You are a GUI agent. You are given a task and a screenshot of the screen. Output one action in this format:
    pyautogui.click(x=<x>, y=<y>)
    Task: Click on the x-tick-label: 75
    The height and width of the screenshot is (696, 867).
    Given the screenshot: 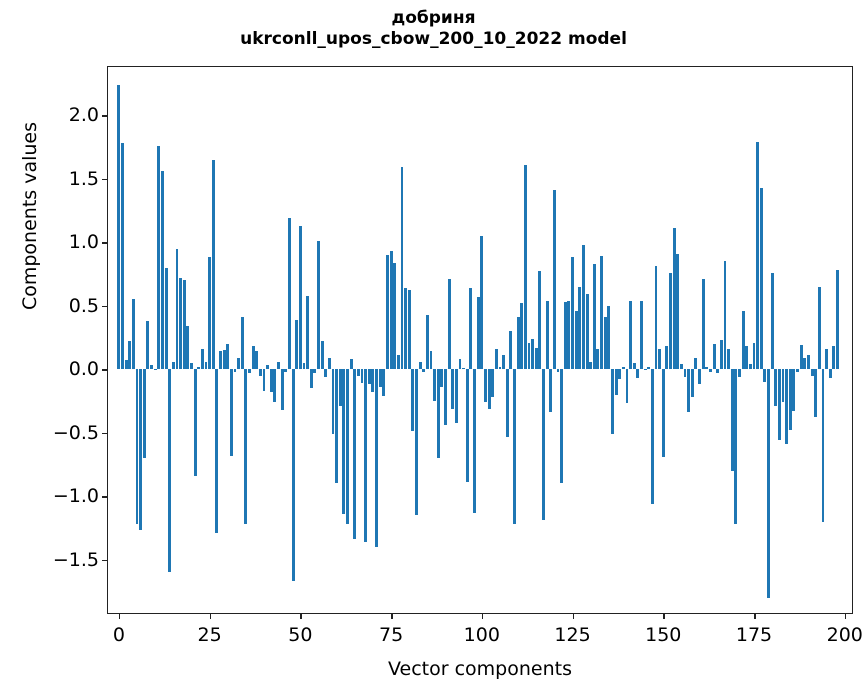 What is the action you would take?
    pyautogui.click(x=391, y=635)
    